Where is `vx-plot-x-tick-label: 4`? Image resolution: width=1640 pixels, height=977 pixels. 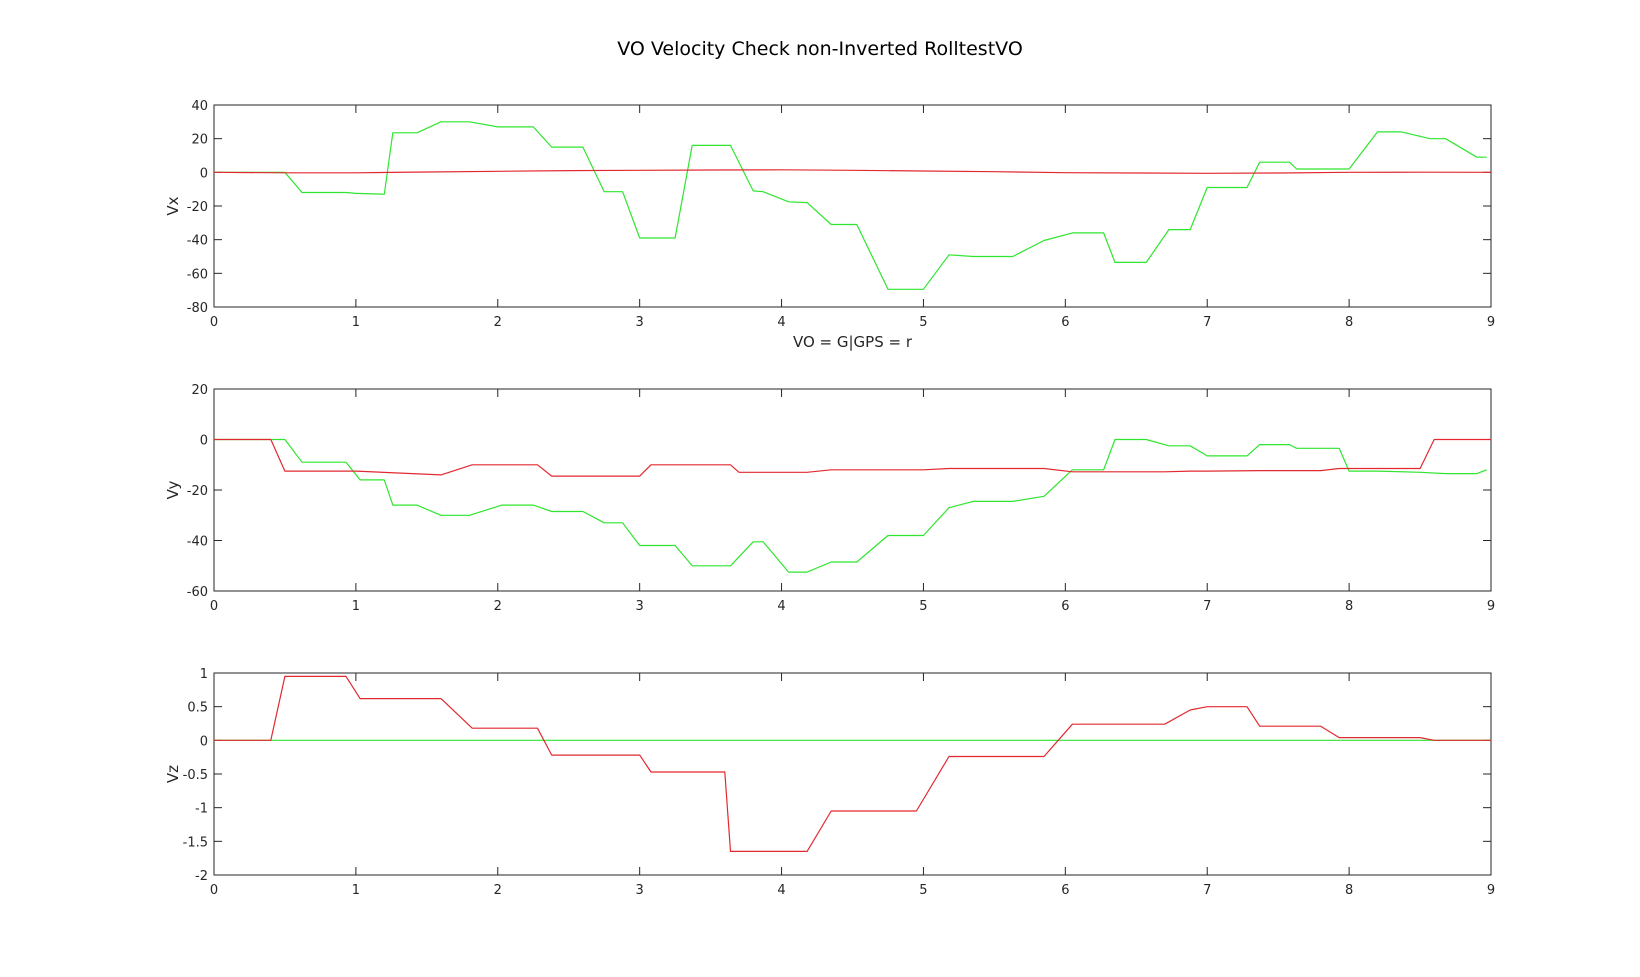 vx-plot-x-tick-label: 4 is located at coordinates (781, 322).